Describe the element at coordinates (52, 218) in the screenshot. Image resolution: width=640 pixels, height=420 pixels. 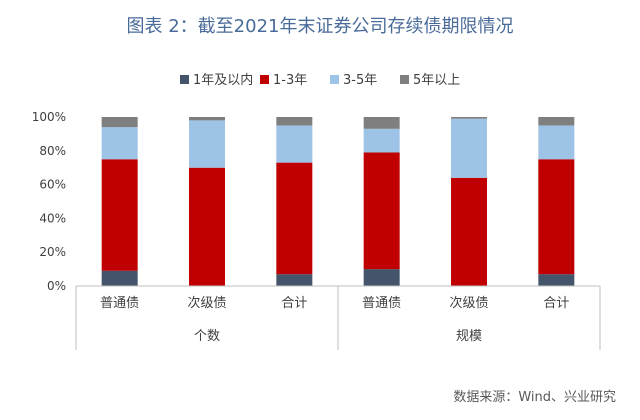
I see `y-tick-label: 40%` at that location.